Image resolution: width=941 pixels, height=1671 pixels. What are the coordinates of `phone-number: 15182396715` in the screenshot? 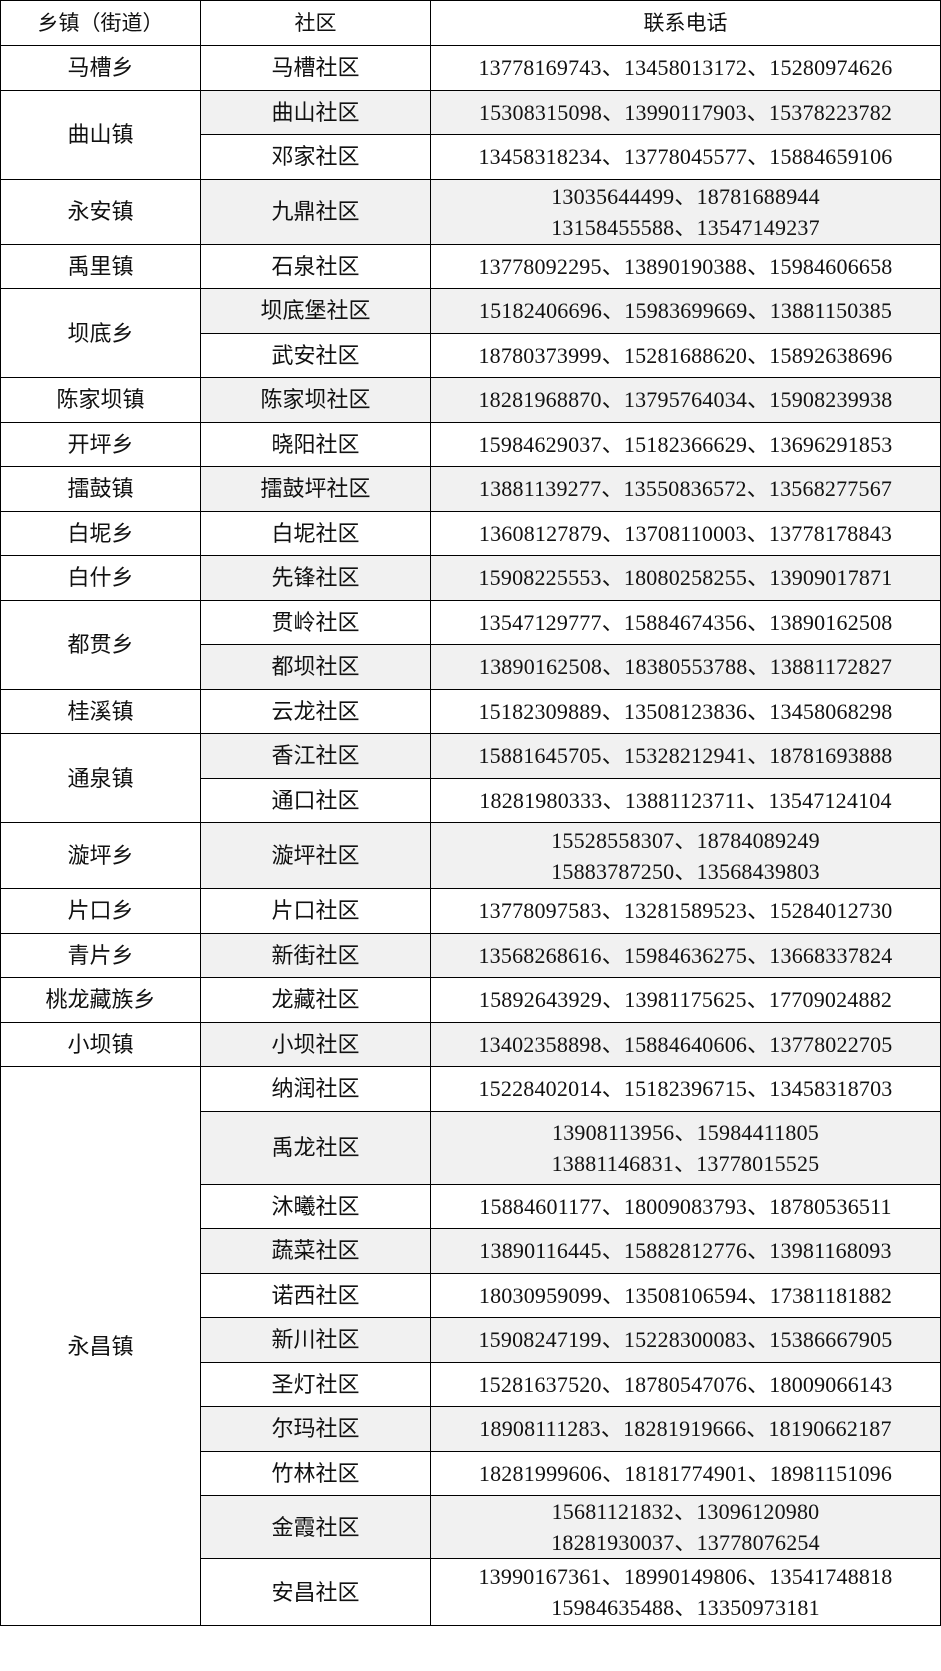 It's located at (685, 1089).